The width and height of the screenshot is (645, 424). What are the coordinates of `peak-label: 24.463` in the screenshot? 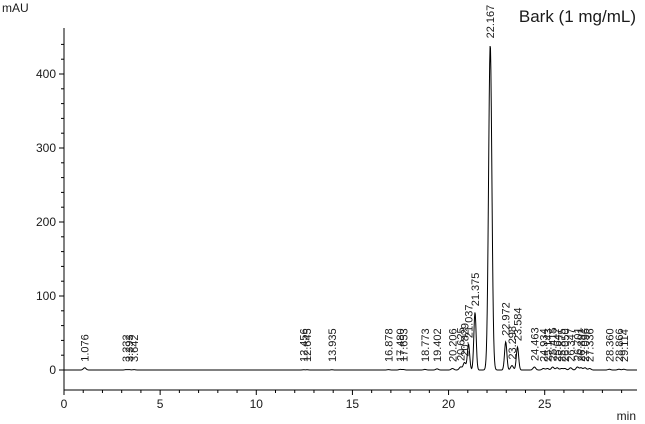 It's located at (535, 344).